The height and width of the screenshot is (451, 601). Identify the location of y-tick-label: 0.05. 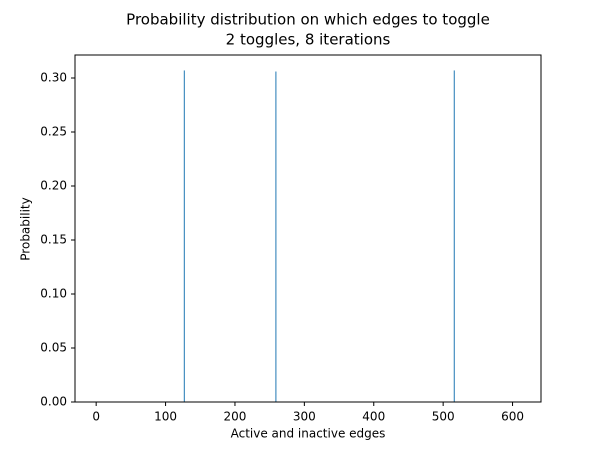
(53, 348).